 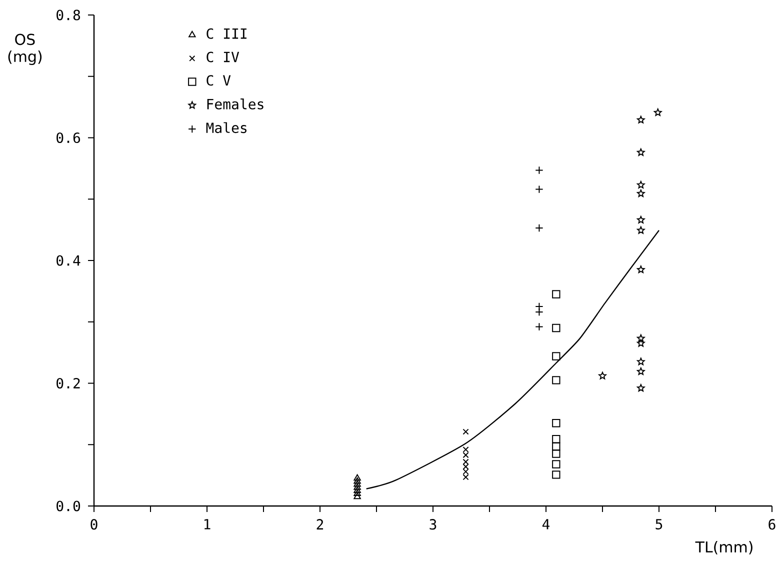 What do you see at coordinates (226, 128) in the screenshot?
I see `legend-label: Males` at bounding box center [226, 128].